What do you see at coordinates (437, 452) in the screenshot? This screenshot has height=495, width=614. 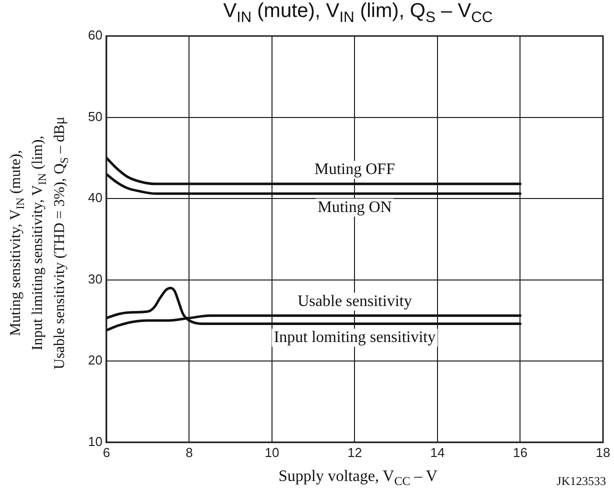 I see `x-tick-label: 14` at bounding box center [437, 452].